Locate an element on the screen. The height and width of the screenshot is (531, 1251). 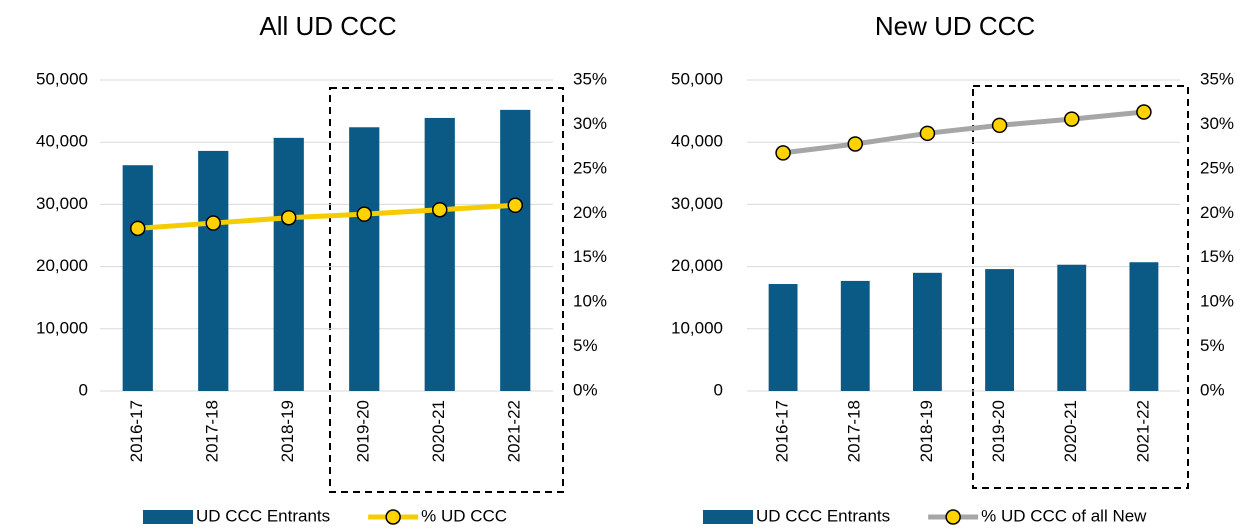
chart-title: New UD CCC is located at coordinates (955, 26).